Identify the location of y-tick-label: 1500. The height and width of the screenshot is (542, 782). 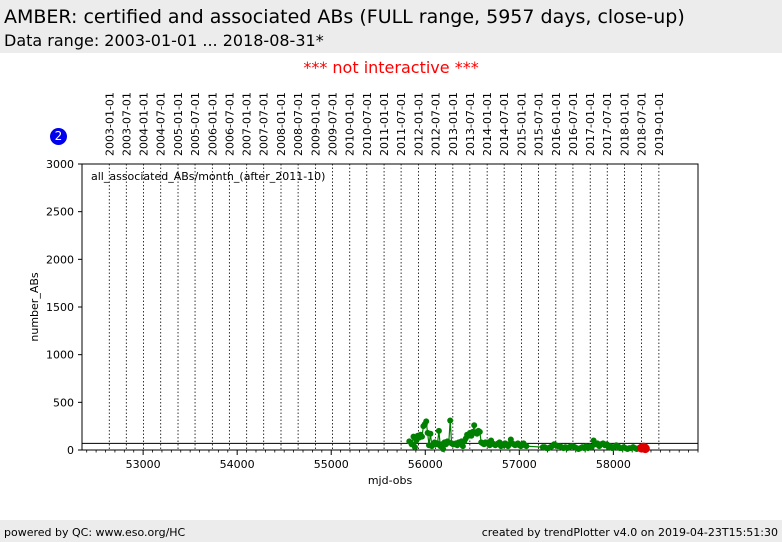
(60, 307).